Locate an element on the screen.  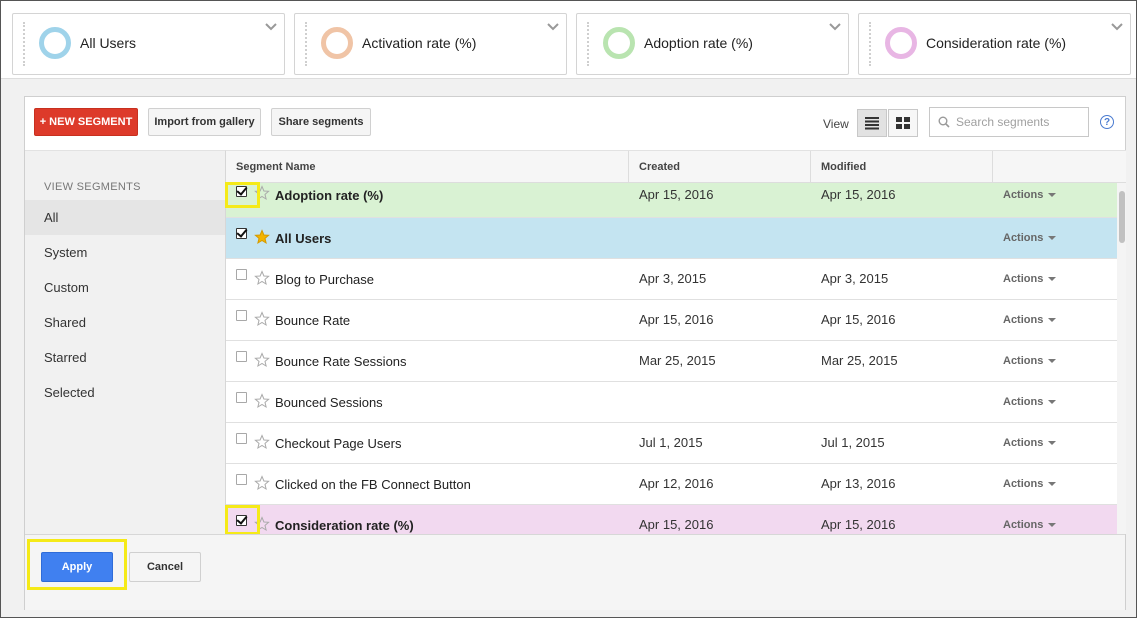
new-segment-button: + NEW SEGMENT is located at coordinates (86, 122).